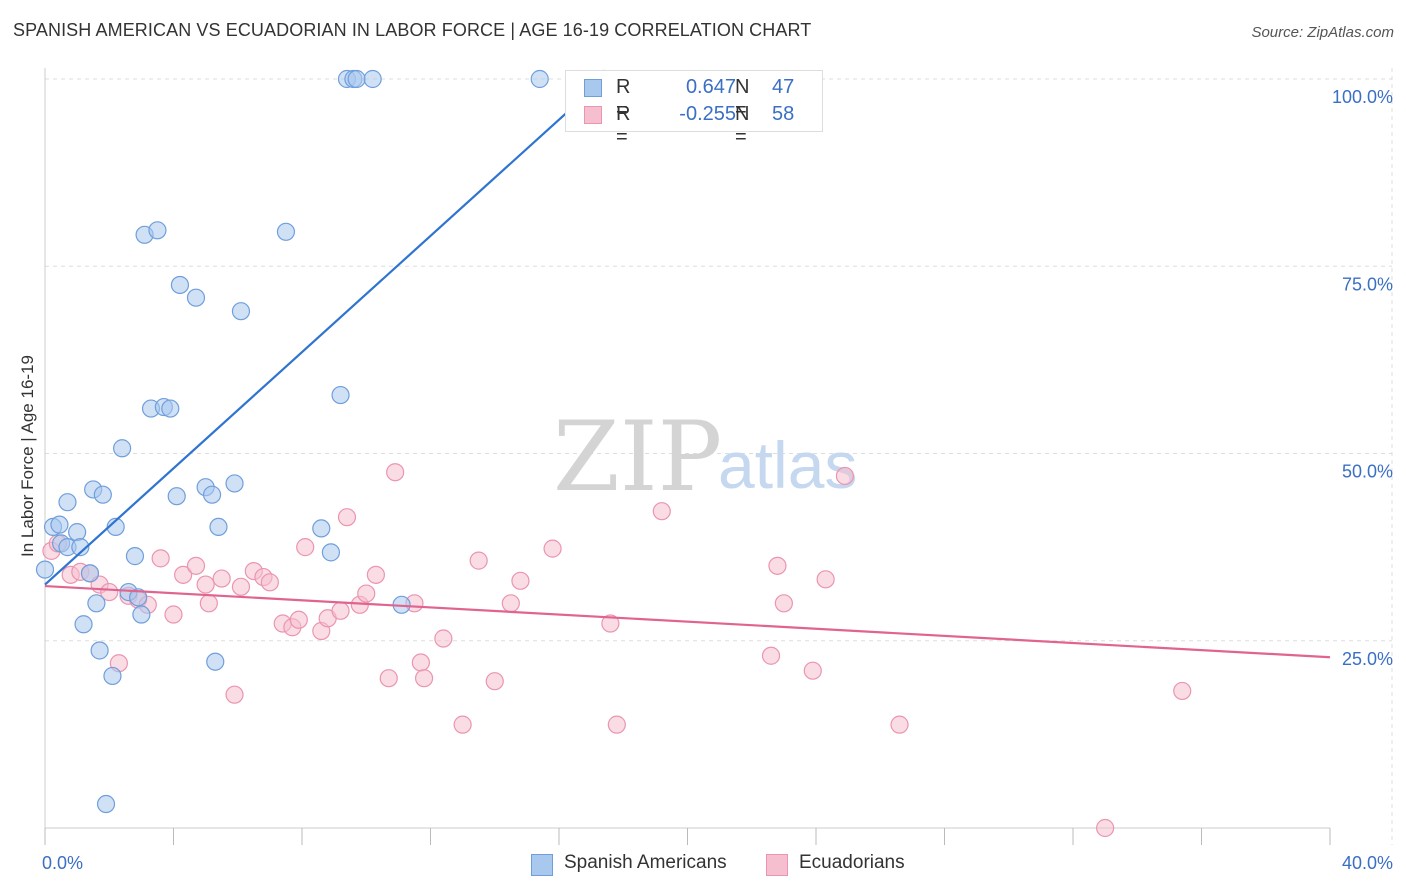 This screenshot has width=1406, height=892. I want to click on ecuadorian-trend-line, so click(687, 621).